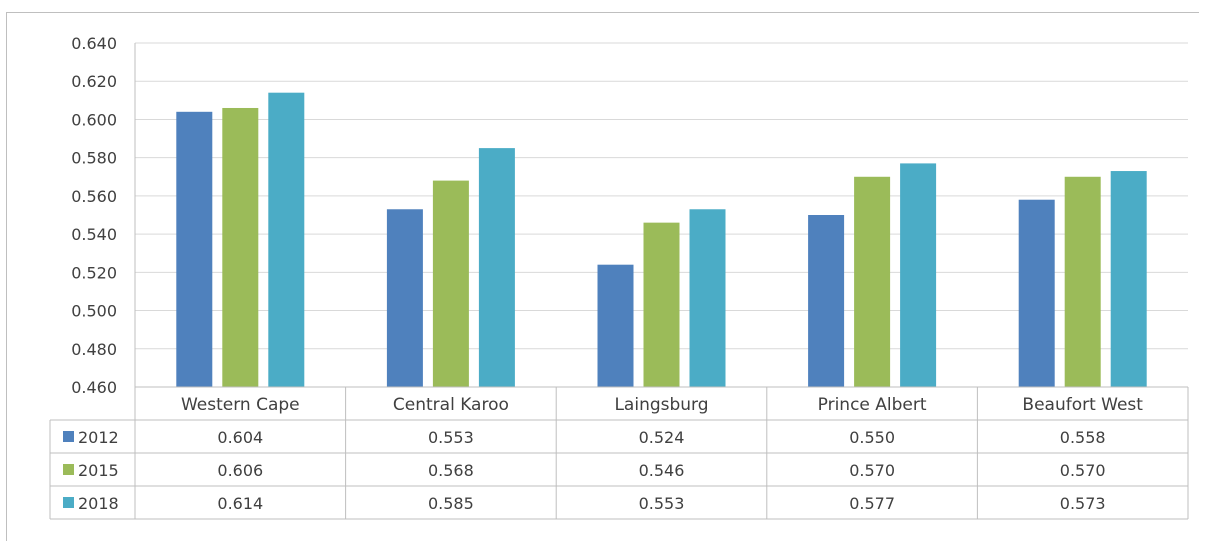  What do you see at coordinates (94, 158) in the screenshot?
I see `y-tick-label: 0.580` at bounding box center [94, 158].